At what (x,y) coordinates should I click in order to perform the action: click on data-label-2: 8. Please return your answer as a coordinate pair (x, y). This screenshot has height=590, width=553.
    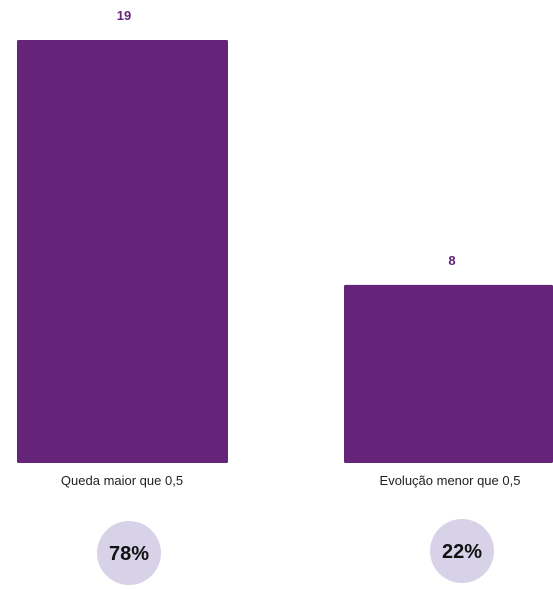
    Looking at the image, I should click on (451, 260).